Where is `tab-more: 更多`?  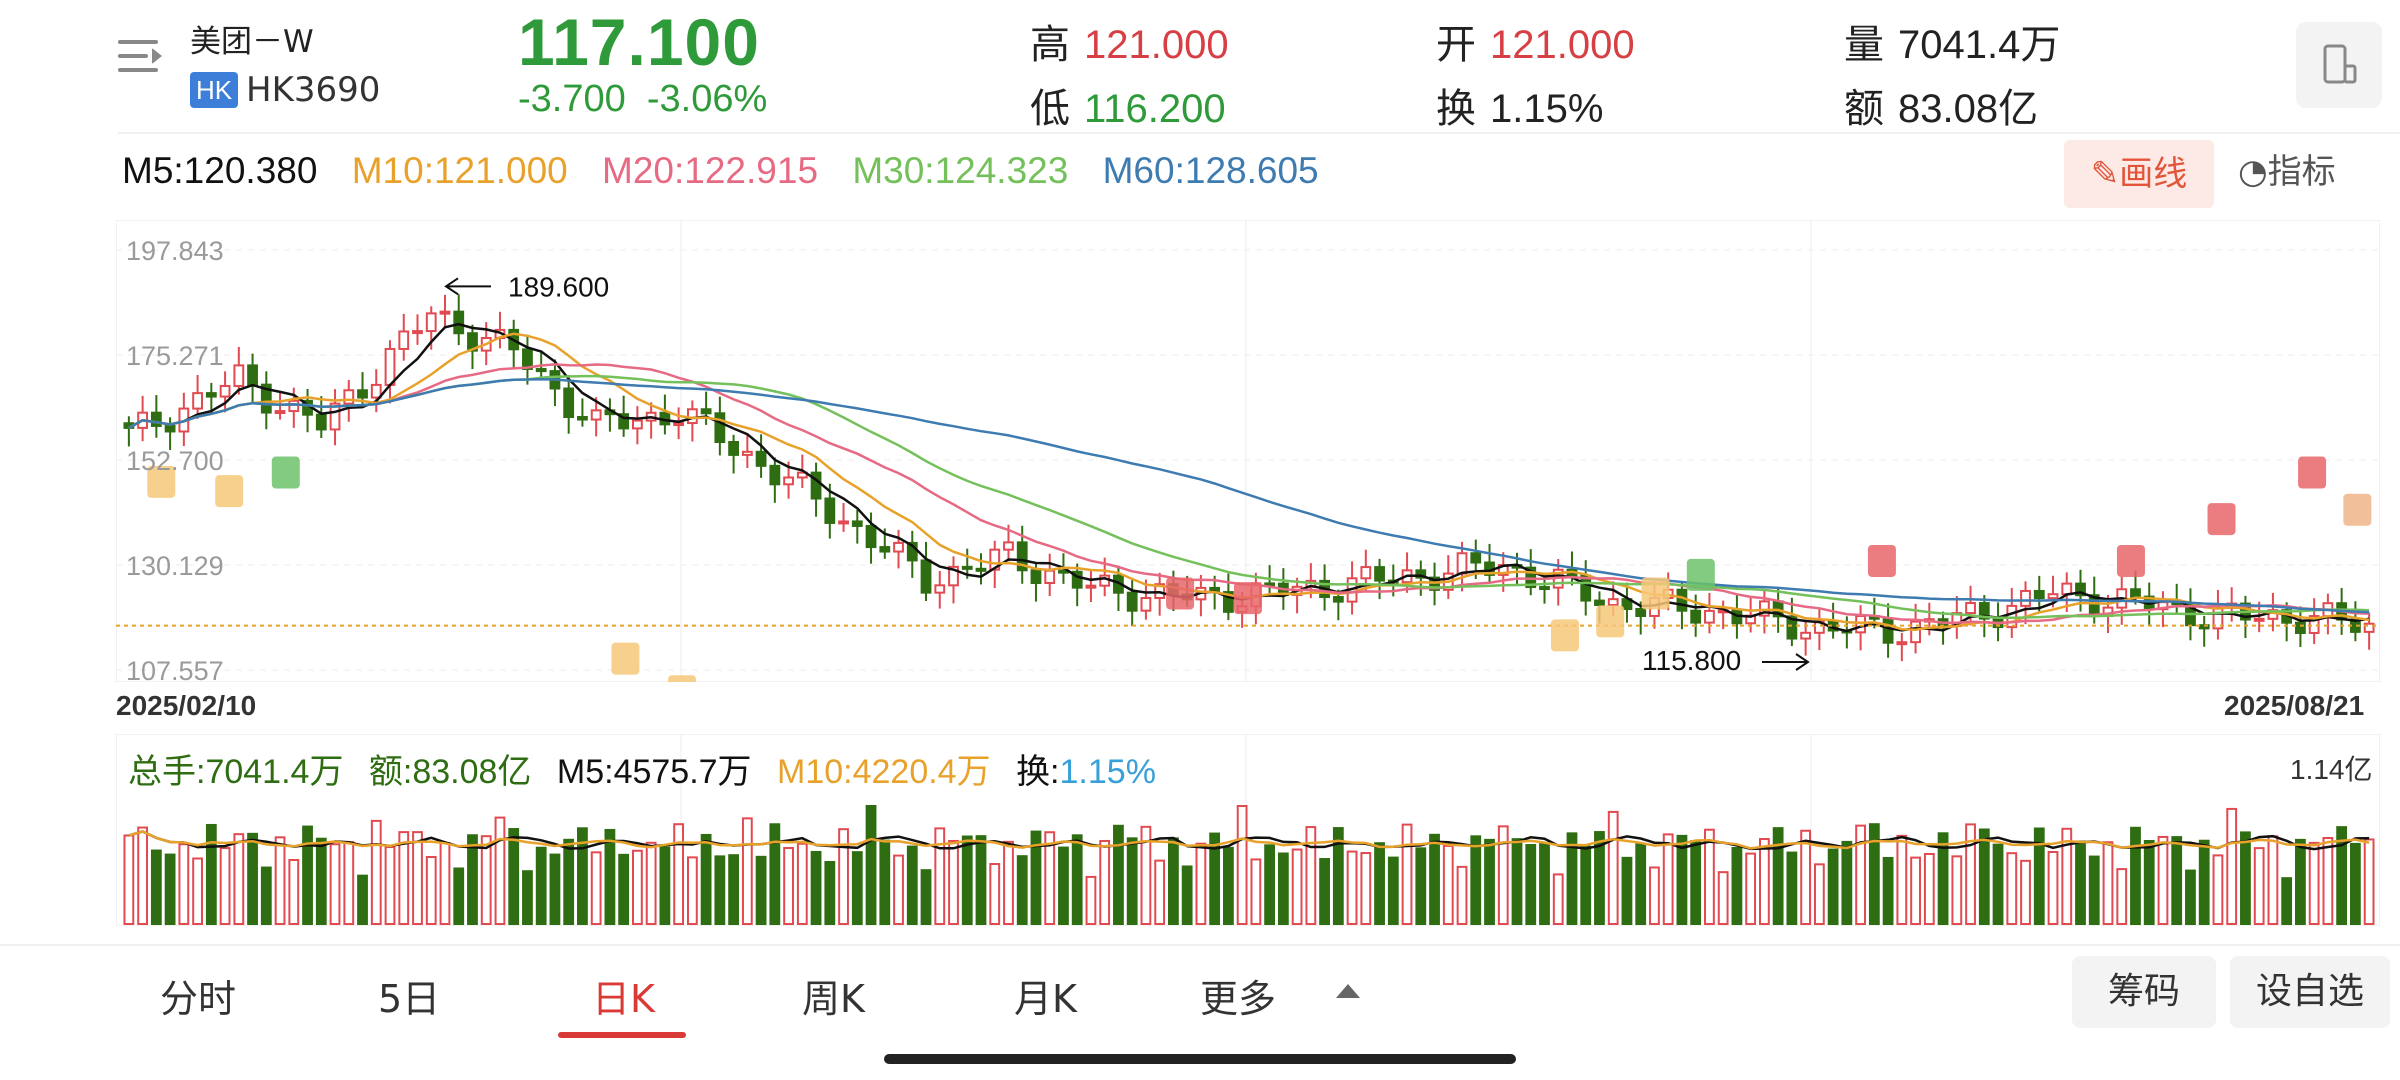 tab-more: 更多 is located at coordinates (1238, 999).